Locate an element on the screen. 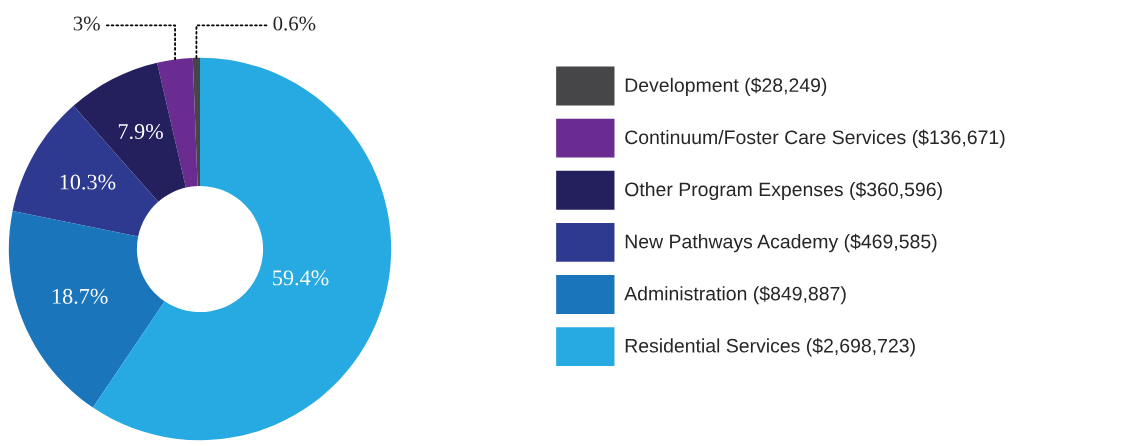 The width and height of the screenshot is (1134, 446). legend-label: Residential Services ($2,698,723) is located at coordinates (770, 347).